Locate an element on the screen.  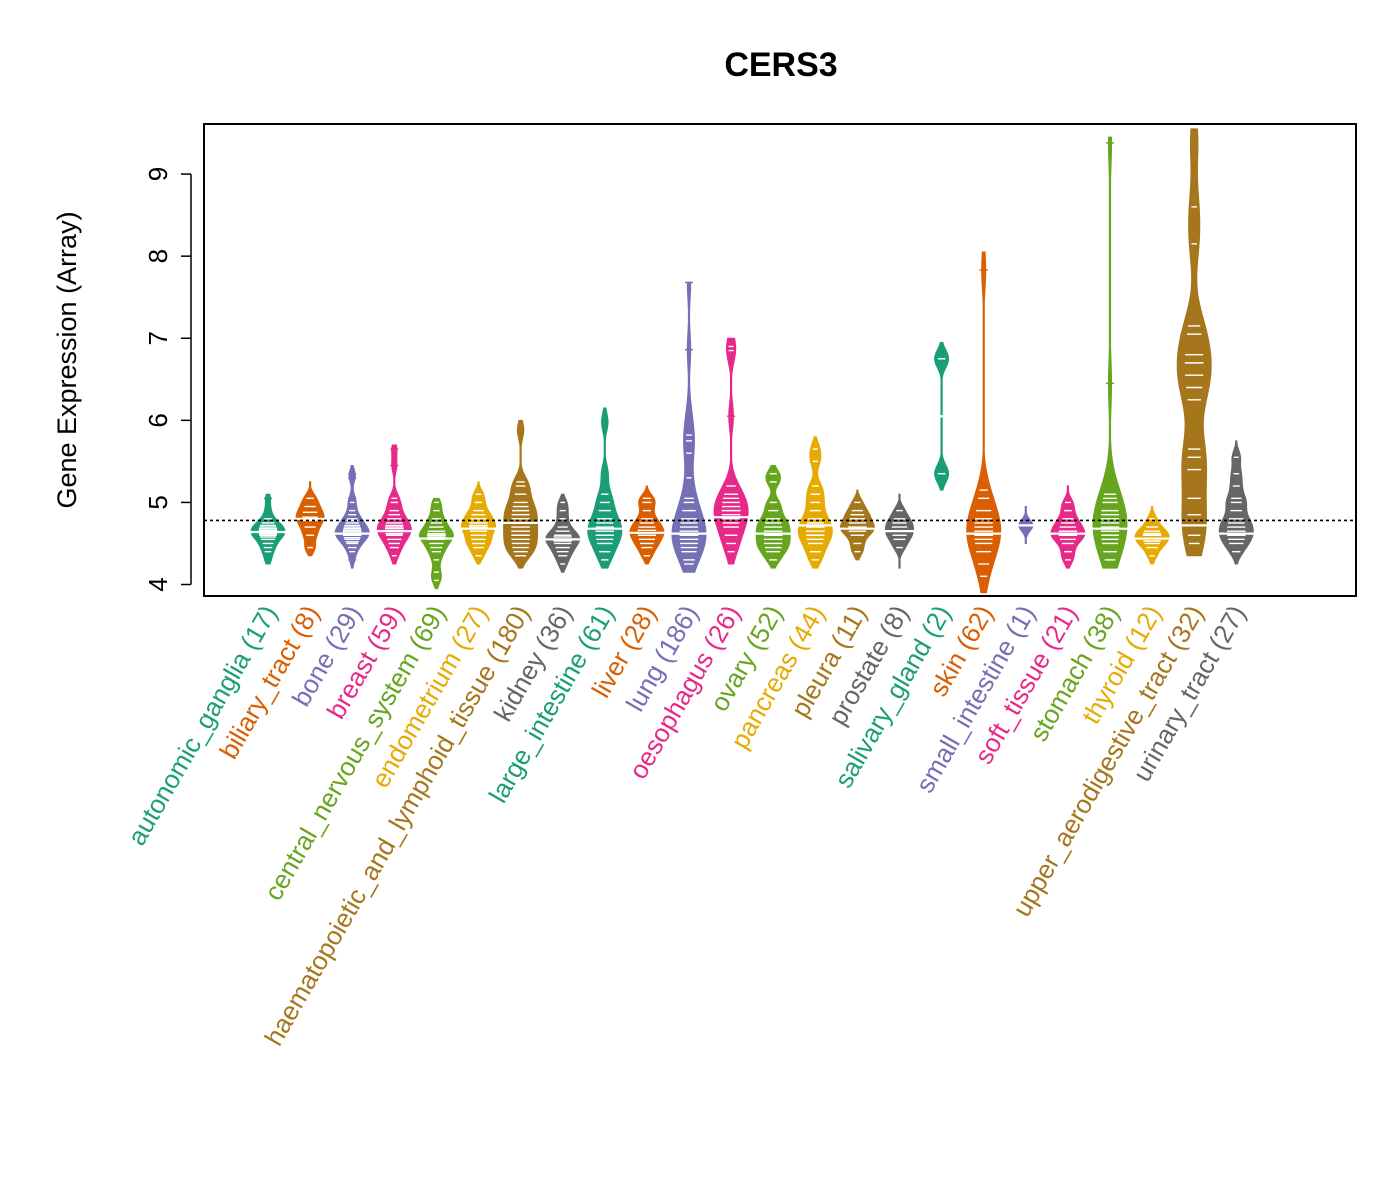
y-tick-label: 4 is located at coordinates (158, 584).